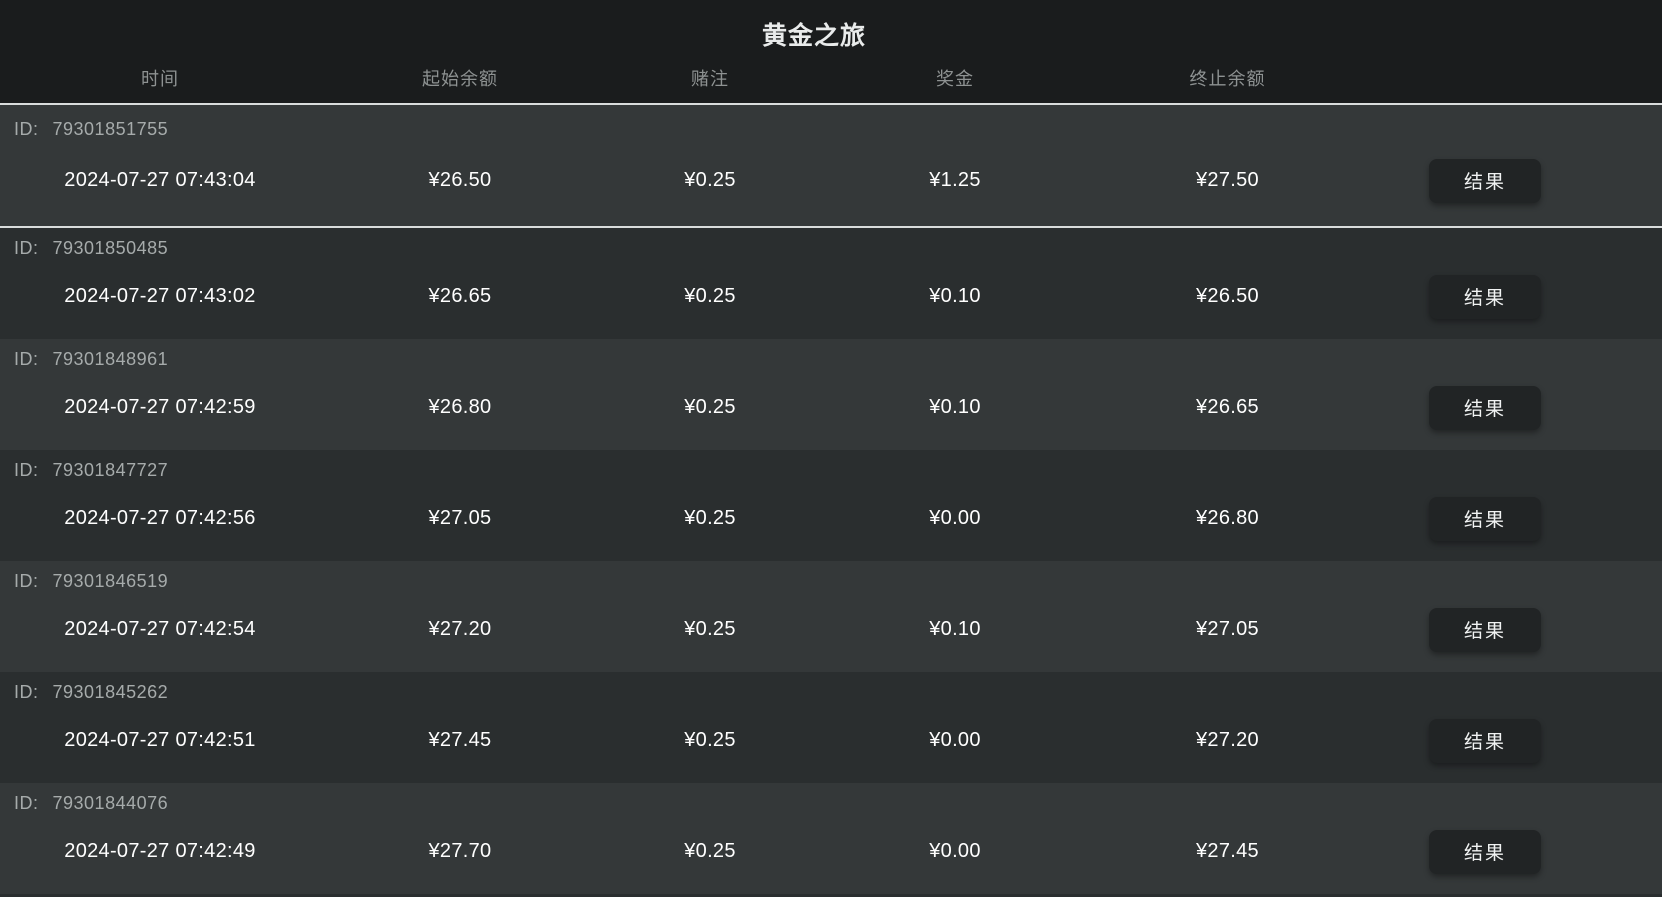  Describe the element at coordinates (831, 694) in the screenshot. I see `row-id-line: ID: 79301845262` at that location.